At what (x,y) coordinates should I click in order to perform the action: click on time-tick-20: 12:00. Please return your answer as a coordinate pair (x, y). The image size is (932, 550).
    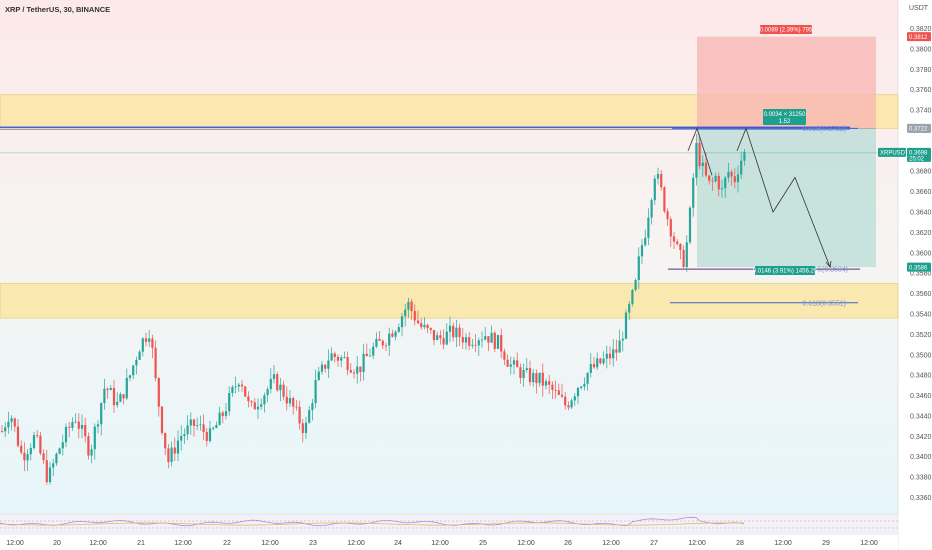
    Looking at the image, I should click on (869, 543).